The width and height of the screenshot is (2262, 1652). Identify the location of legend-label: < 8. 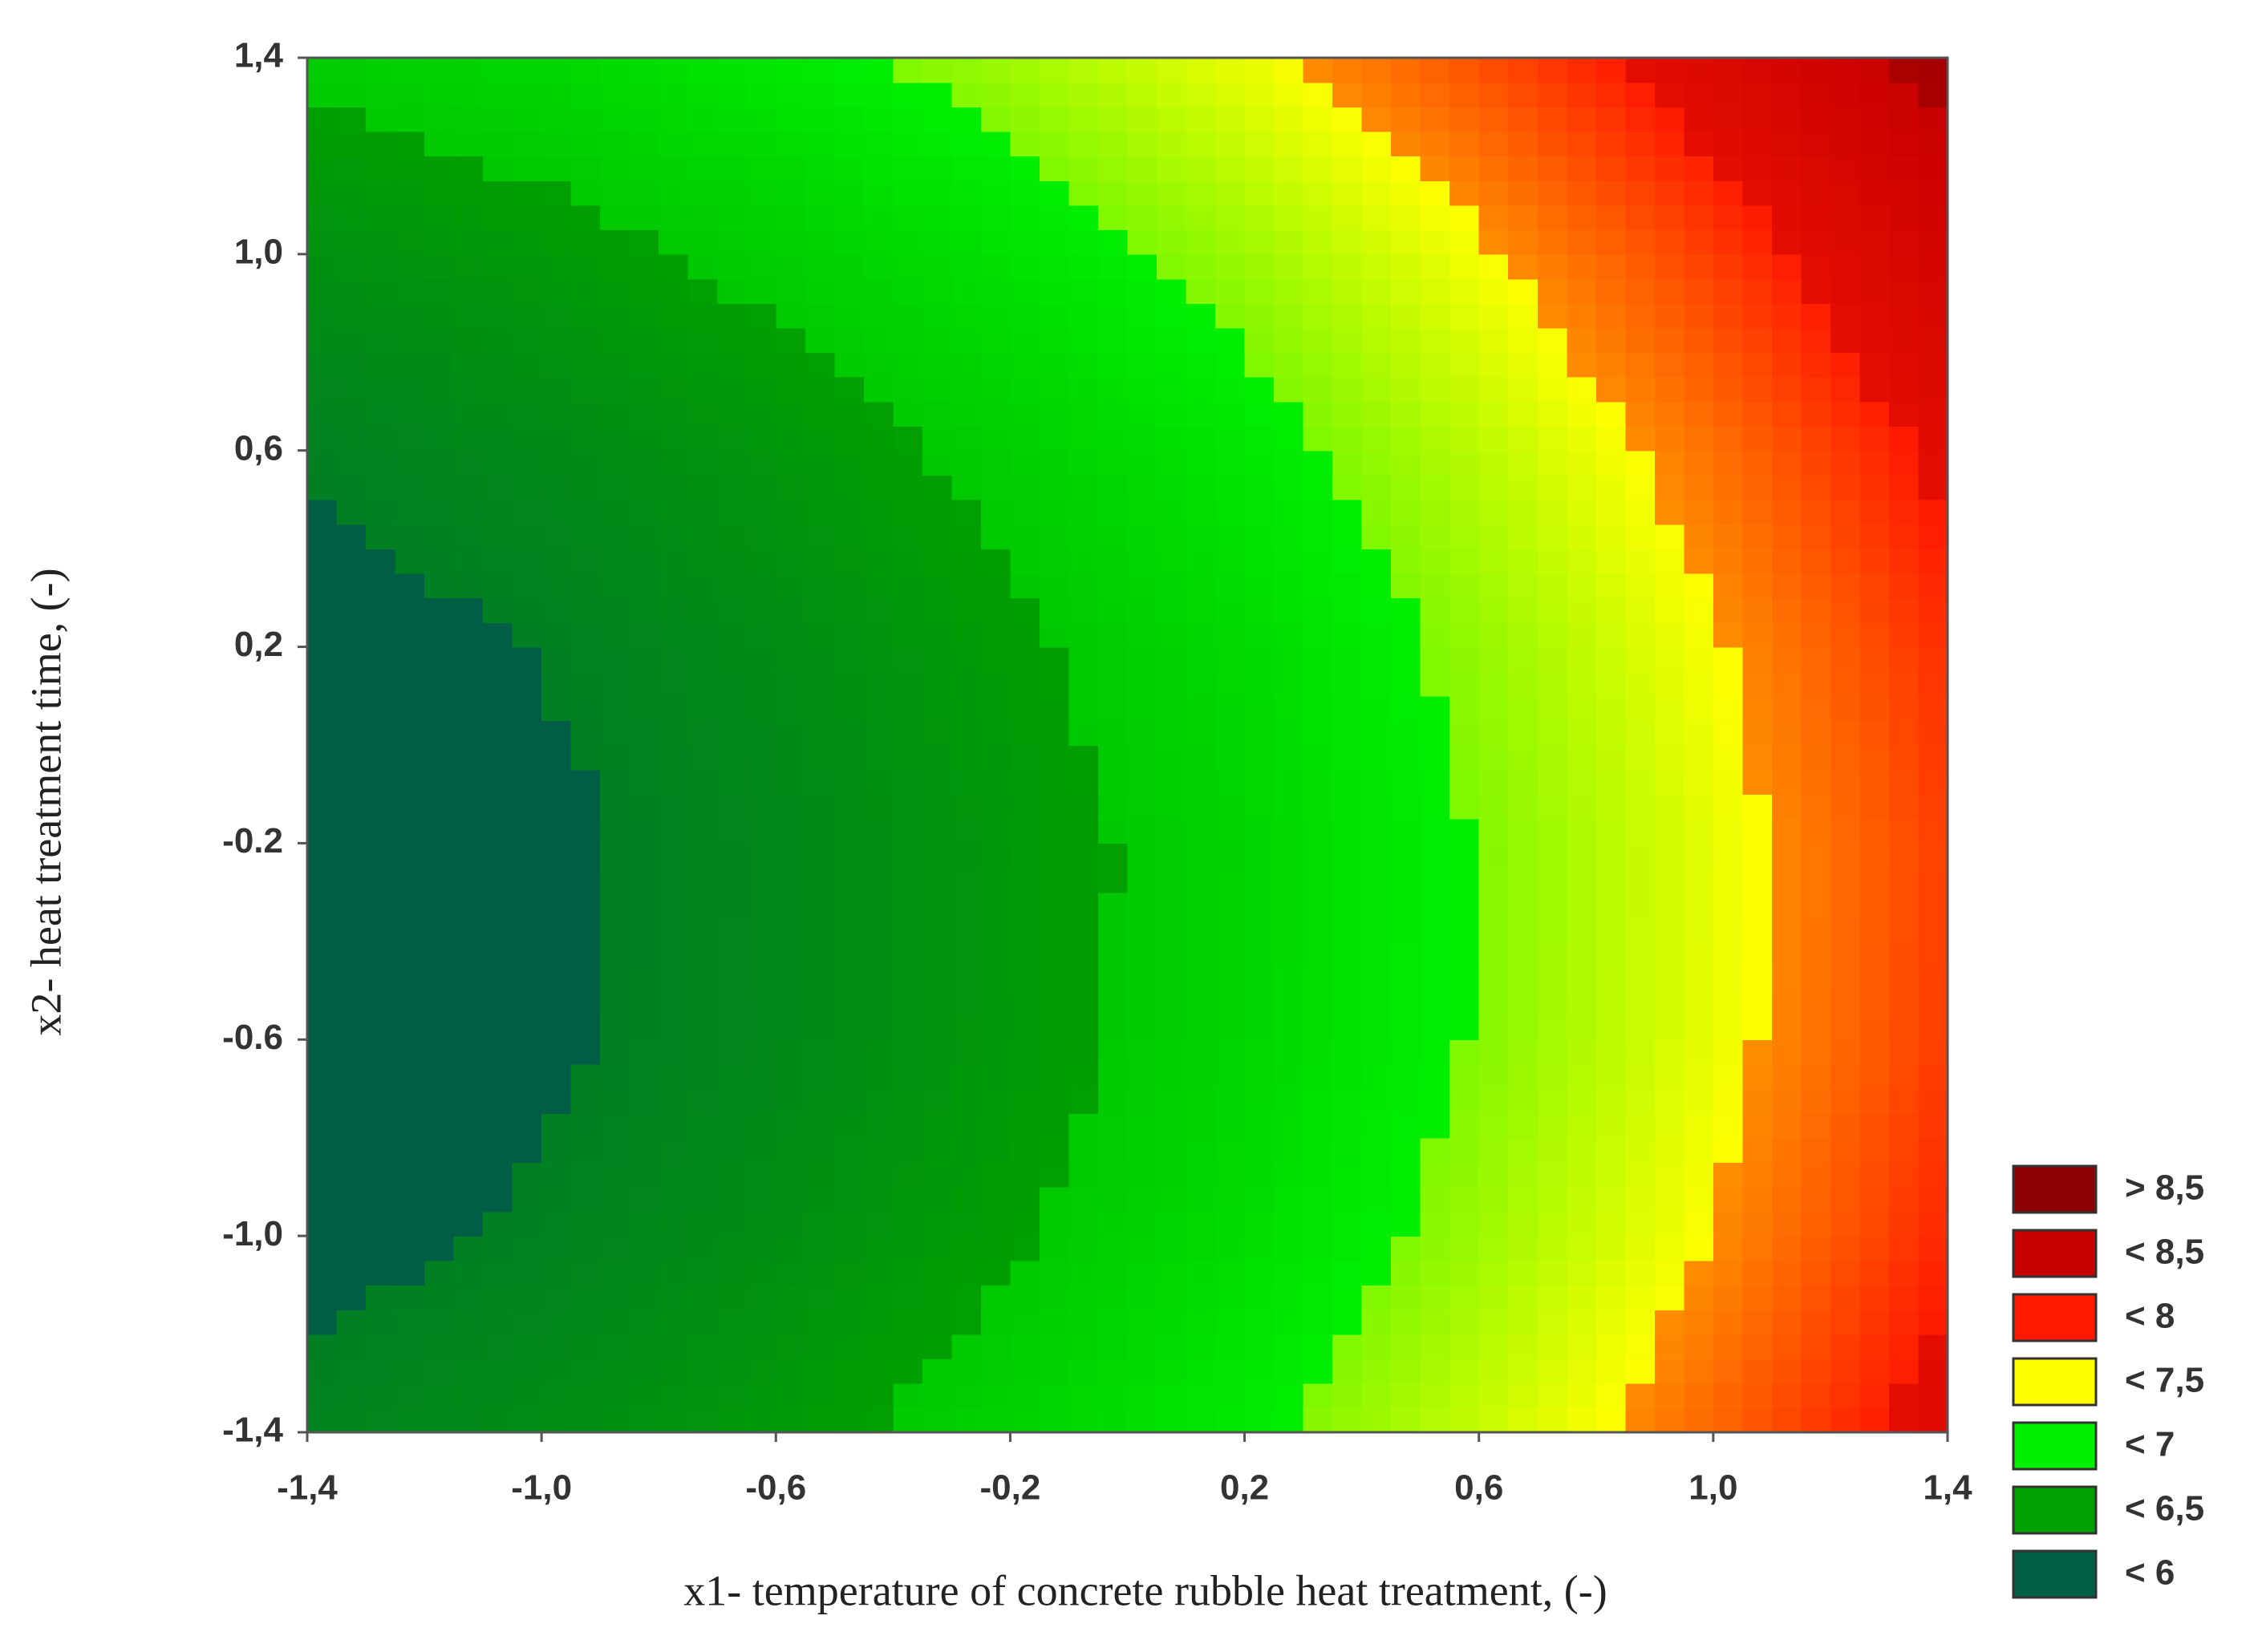
(2150, 1316).